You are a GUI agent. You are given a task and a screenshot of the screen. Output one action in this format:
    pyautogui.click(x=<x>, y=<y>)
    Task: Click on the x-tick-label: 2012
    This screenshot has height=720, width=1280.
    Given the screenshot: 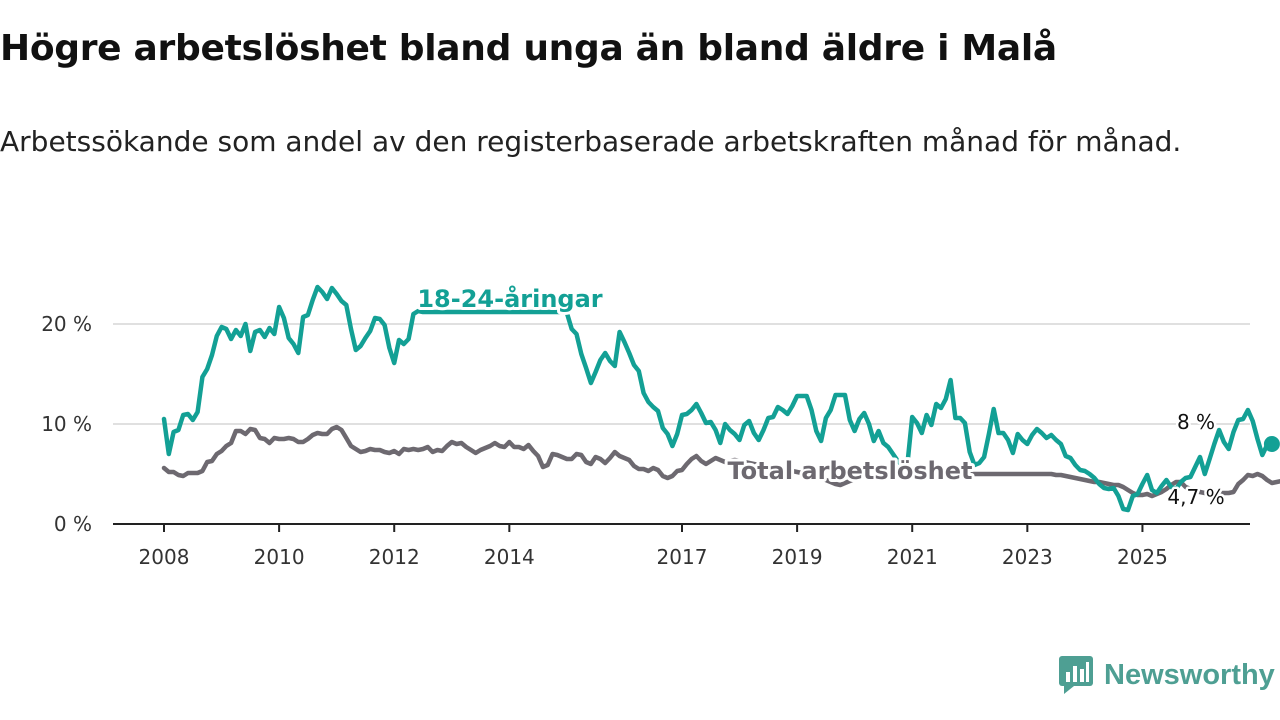 What is the action you would take?
    pyautogui.click(x=394, y=557)
    